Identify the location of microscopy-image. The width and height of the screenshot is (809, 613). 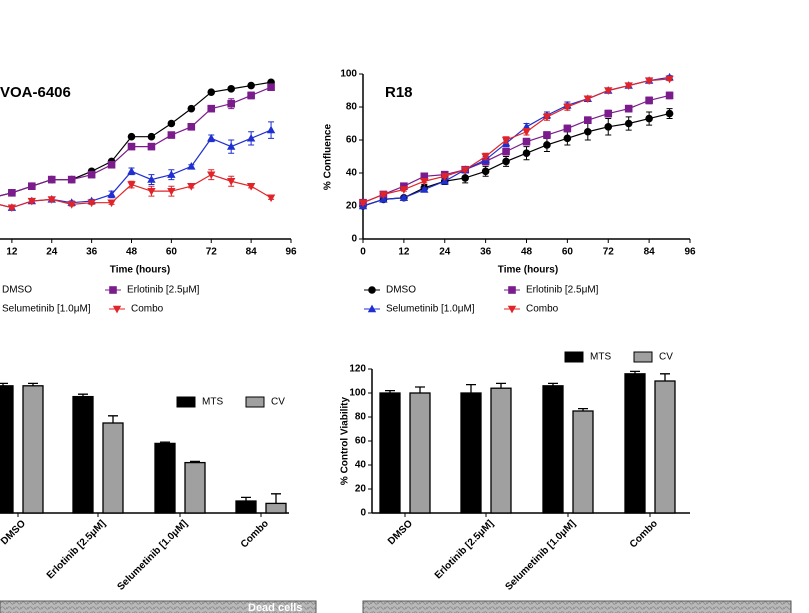
(158, 606).